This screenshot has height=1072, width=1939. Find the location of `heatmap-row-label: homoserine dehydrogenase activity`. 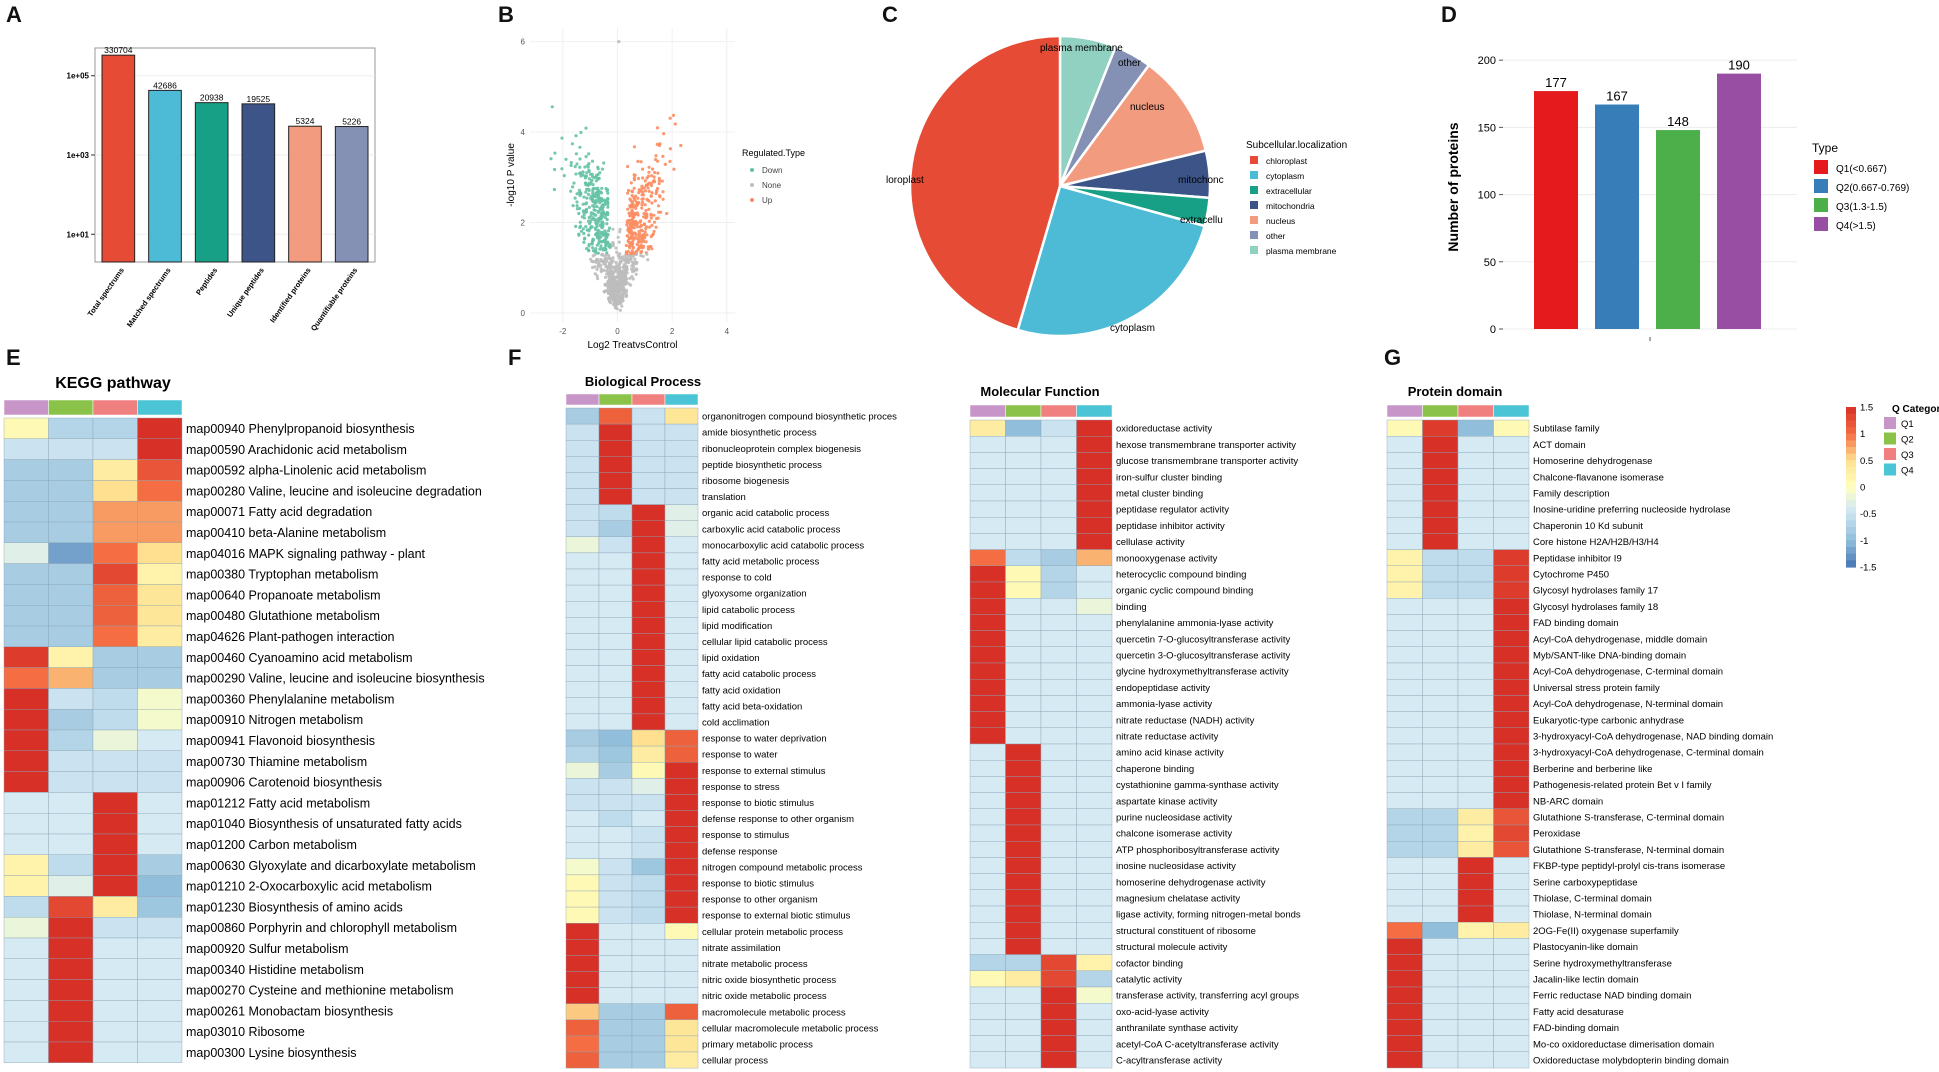

heatmap-row-label: homoserine dehydrogenase activity is located at coordinates (1191, 882).